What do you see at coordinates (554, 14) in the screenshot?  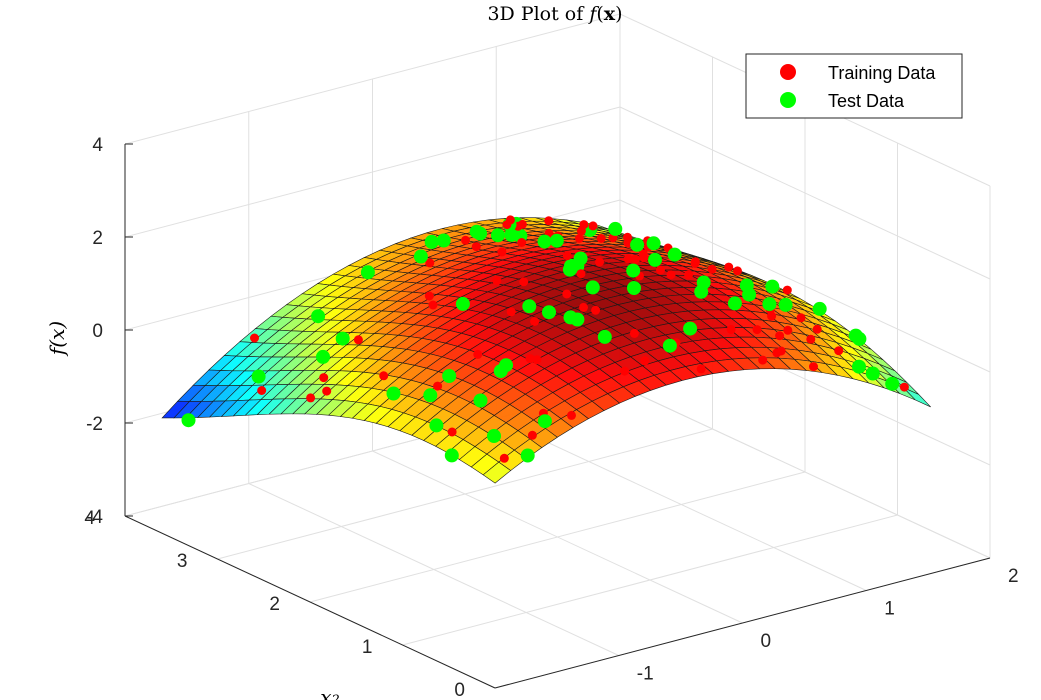 I see `chart-title: 3D Plot of f(x)` at bounding box center [554, 14].